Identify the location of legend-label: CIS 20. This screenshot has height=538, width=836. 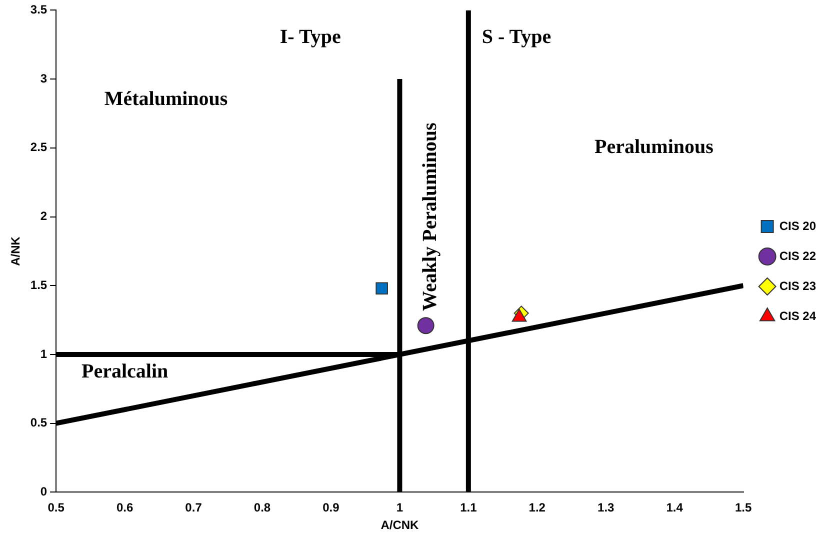
(797, 225).